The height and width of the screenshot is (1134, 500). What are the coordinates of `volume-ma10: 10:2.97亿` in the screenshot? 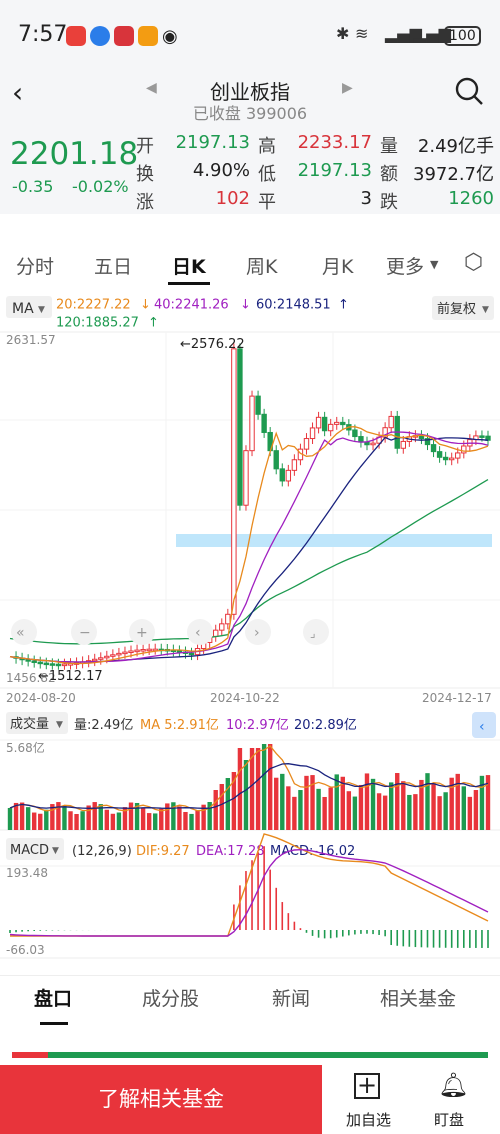 It's located at (257, 725).